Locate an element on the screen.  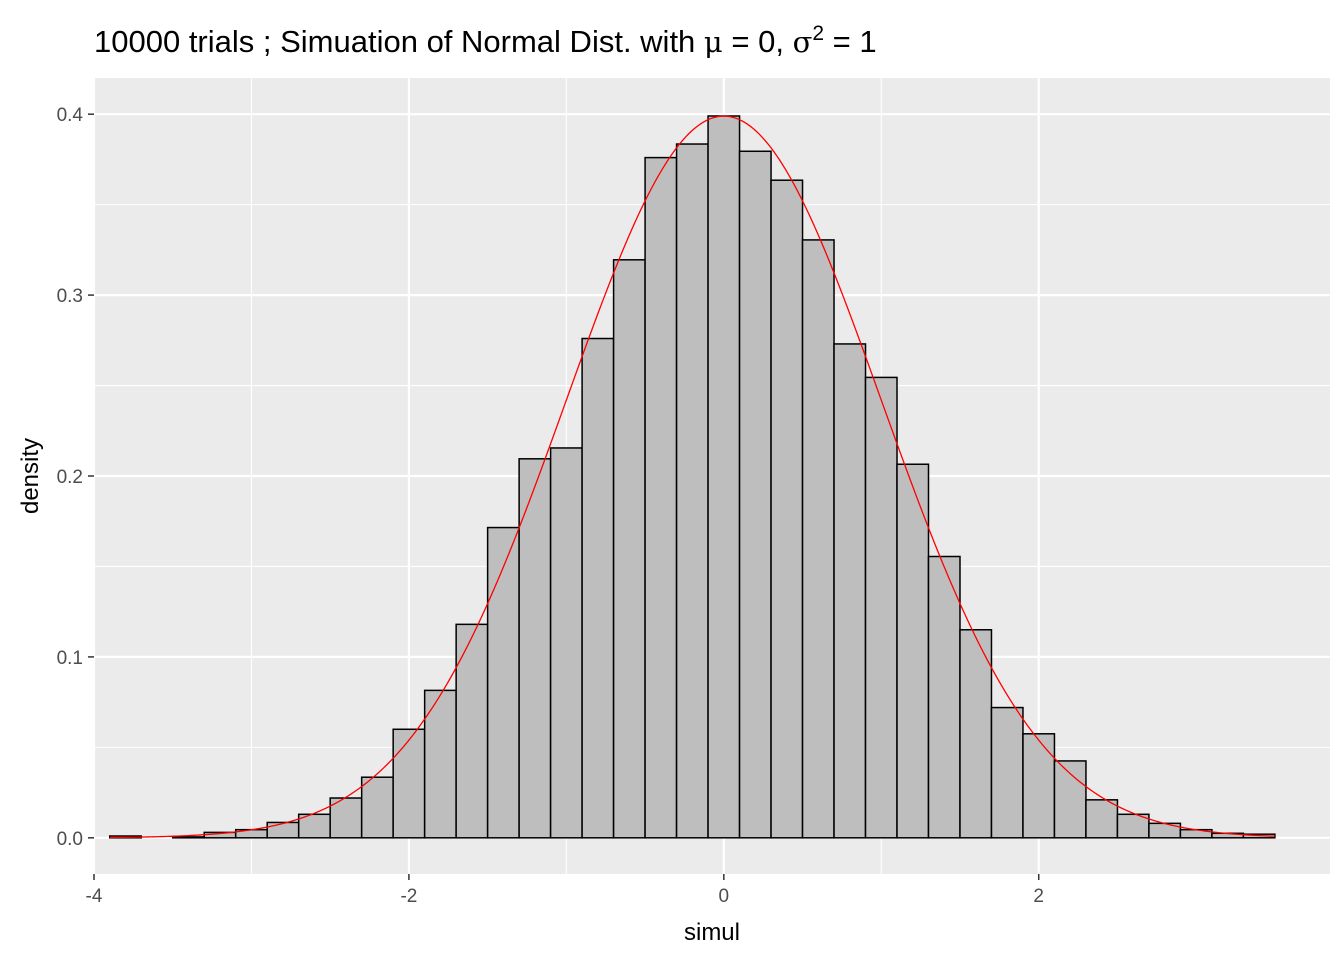
y-tick-label: 0.2 is located at coordinates (70, 477).